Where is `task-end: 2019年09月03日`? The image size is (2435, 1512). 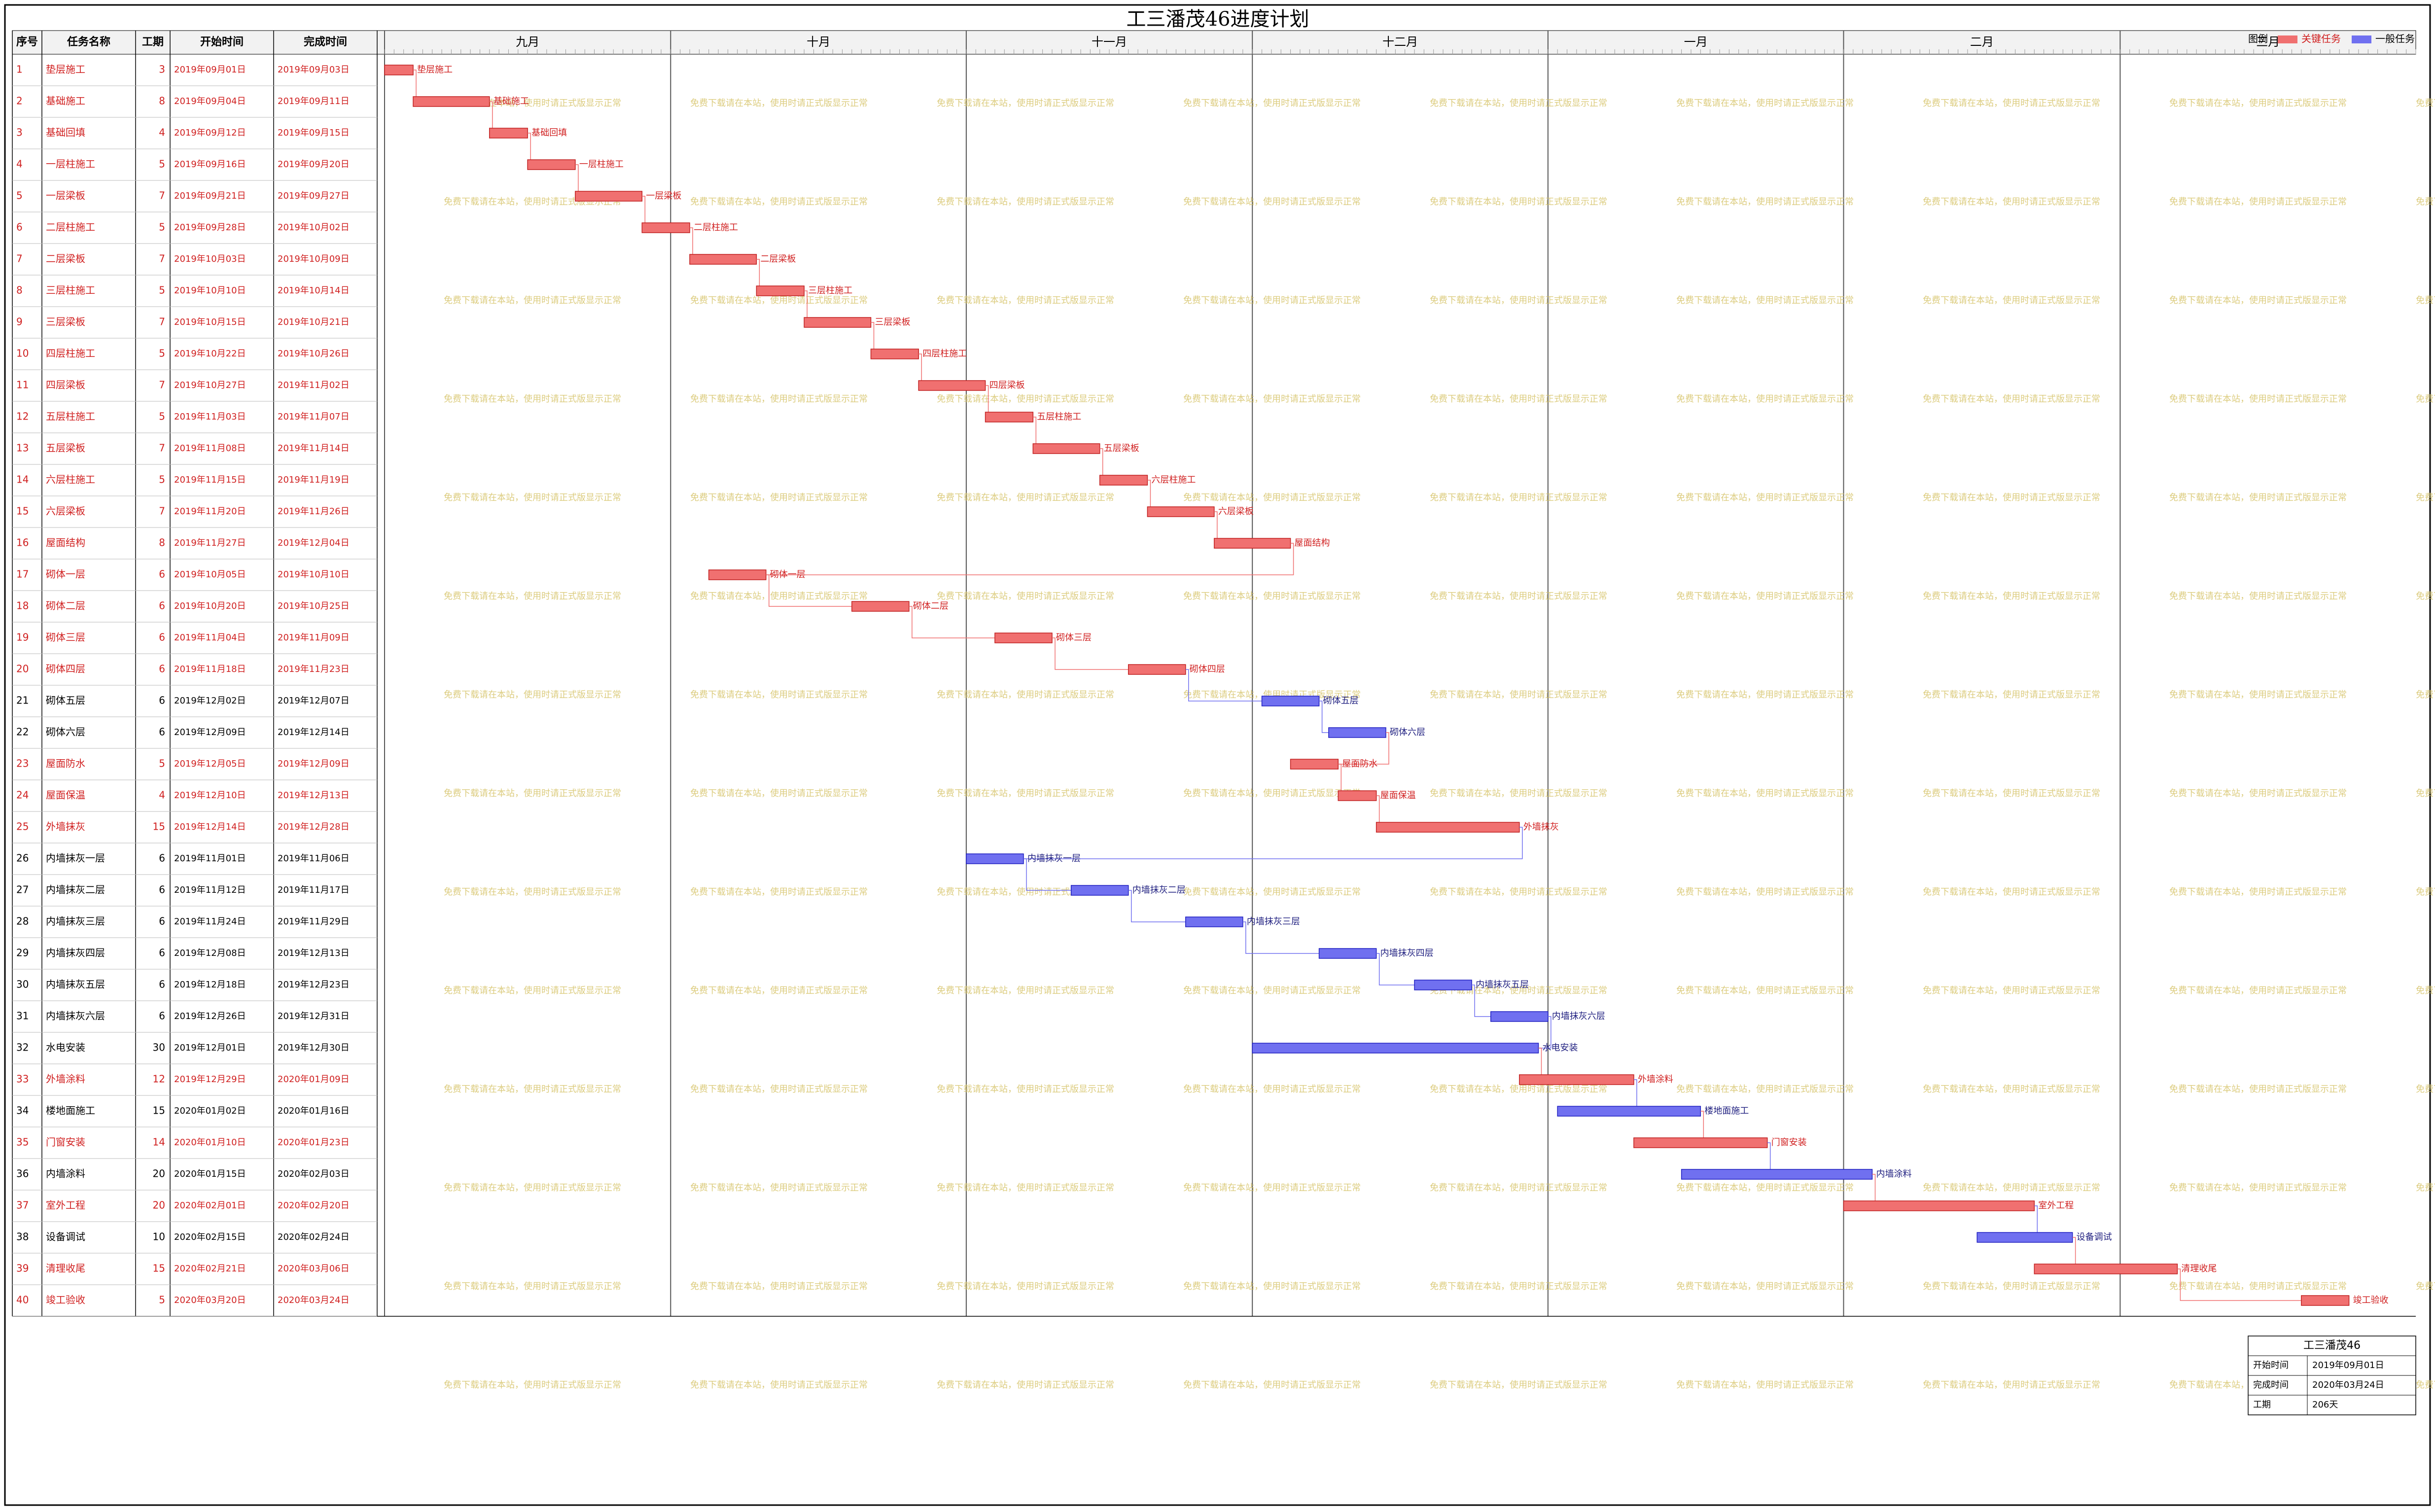 task-end: 2019年09月03日 is located at coordinates (314, 70).